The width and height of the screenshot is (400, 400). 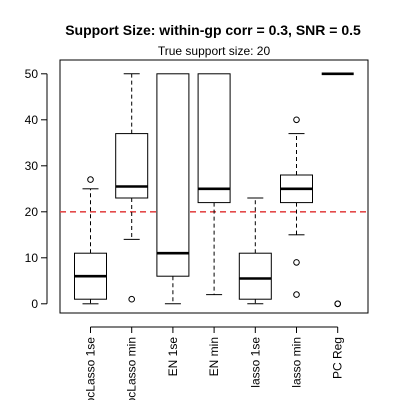 What do you see at coordinates (214, 356) in the screenshot?
I see `x-tick-label: EN min` at bounding box center [214, 356].